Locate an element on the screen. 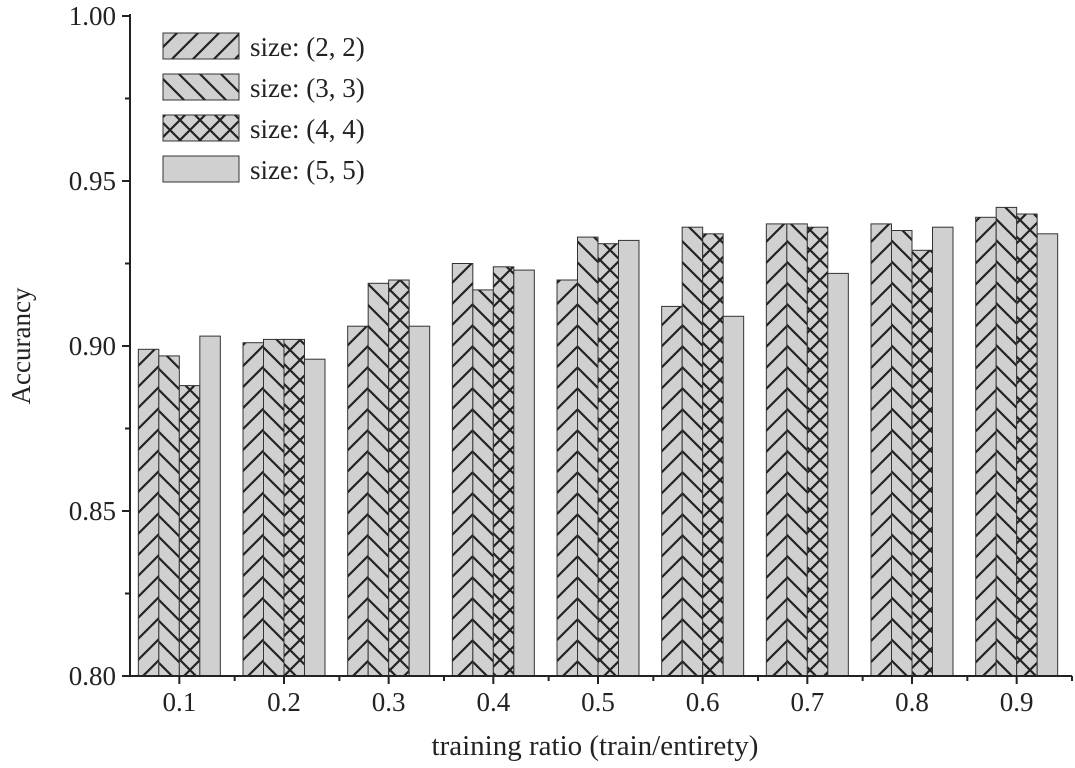 The image size is (1075, 768). bar-0.4-series-4 is located at coordinates (524, 473).